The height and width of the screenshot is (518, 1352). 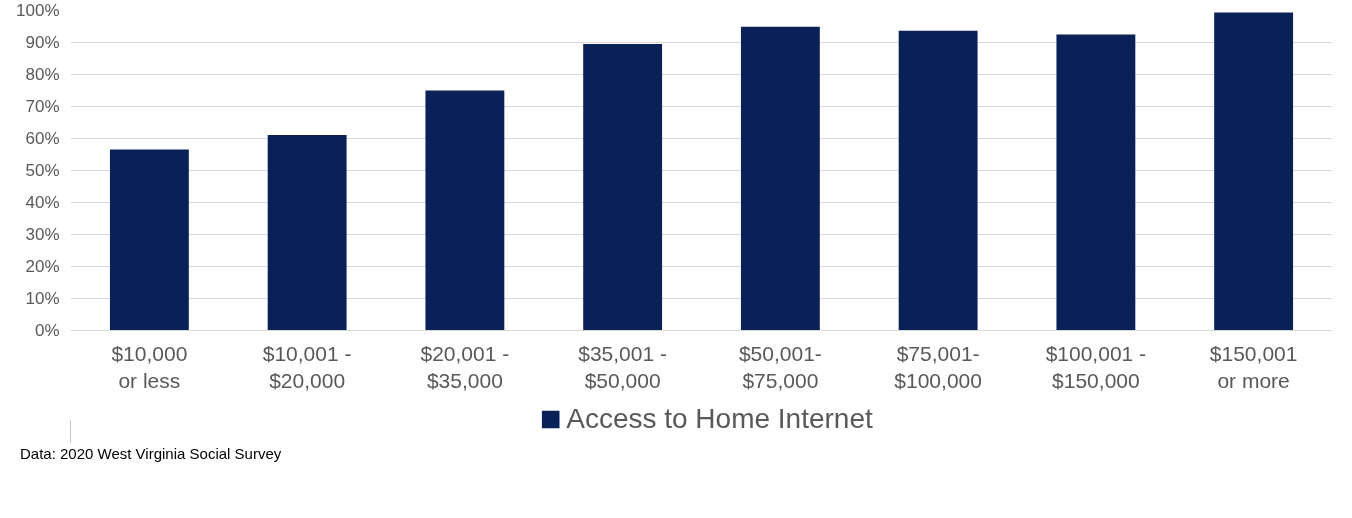 I want to click on x-tick-label: $20,001 - $35,000, so click(x=465, y=367).